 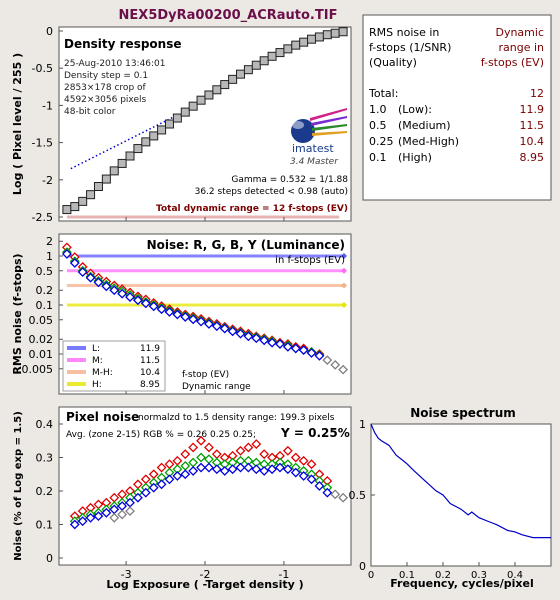 What do you see at coordinates (537, 93) in the screenshot?
I see `row-value: 12` at bounding box center [537, 93].